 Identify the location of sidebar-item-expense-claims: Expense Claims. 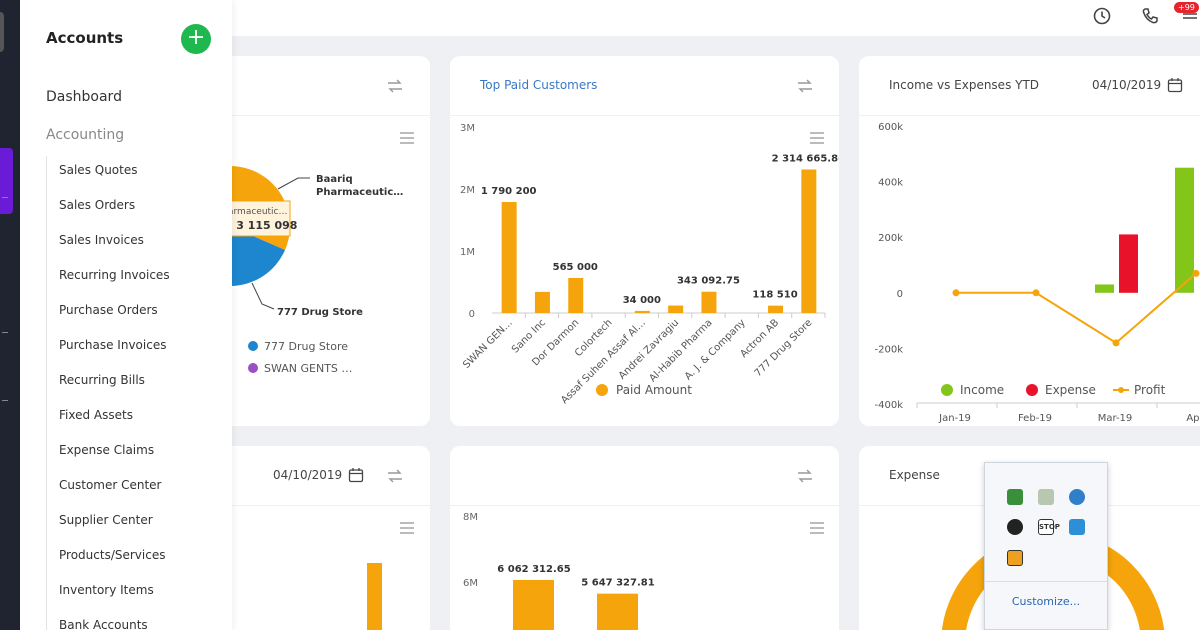
(107, 450).